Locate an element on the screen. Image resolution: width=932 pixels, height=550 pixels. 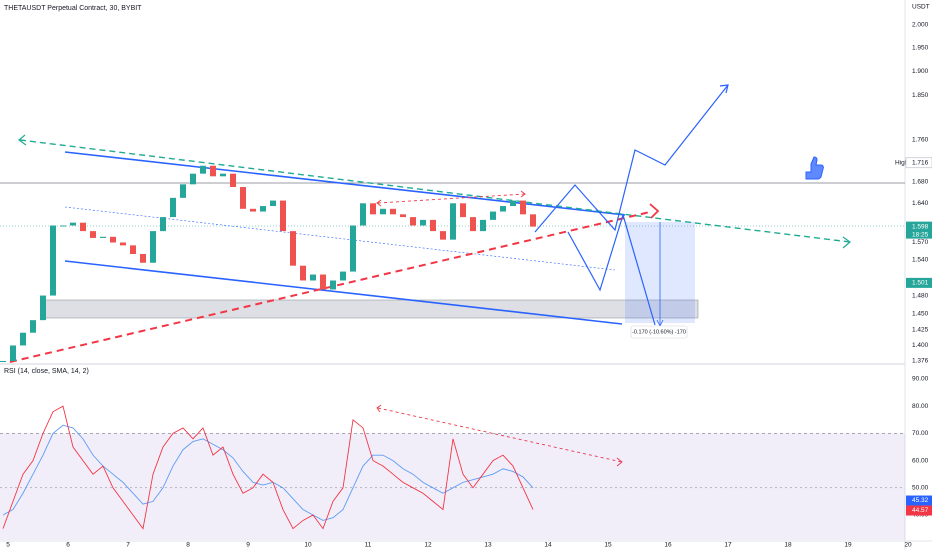
support-zone is located at coordinates (371, 309).